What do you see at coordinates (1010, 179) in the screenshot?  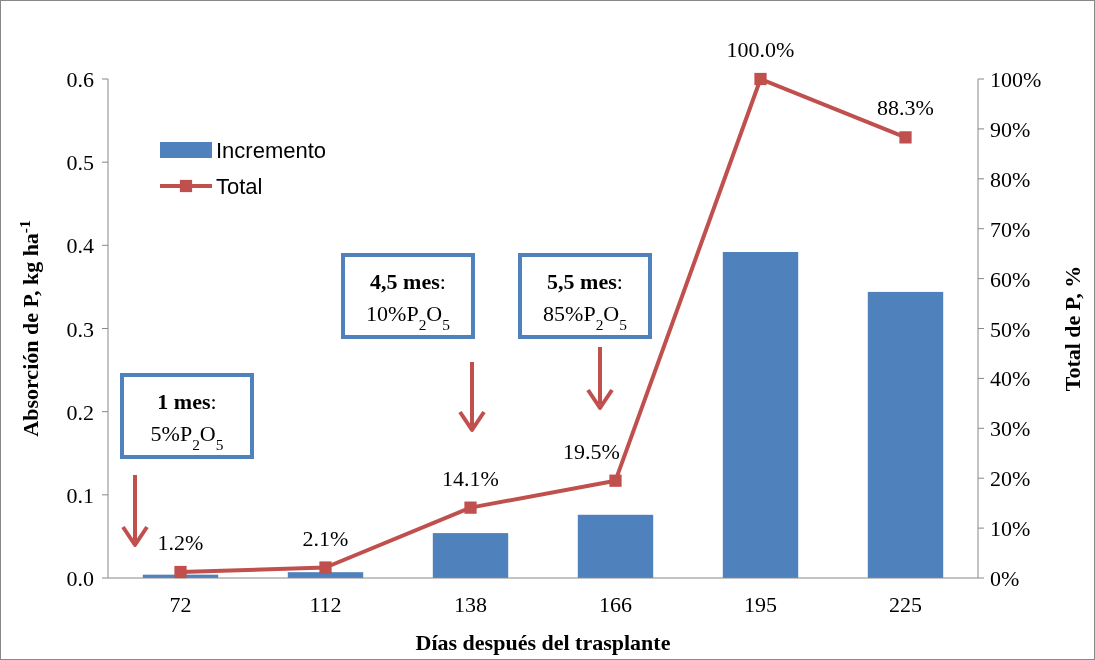 I see `y2-tick-label: 80%` at bounding box center [1010, 179].